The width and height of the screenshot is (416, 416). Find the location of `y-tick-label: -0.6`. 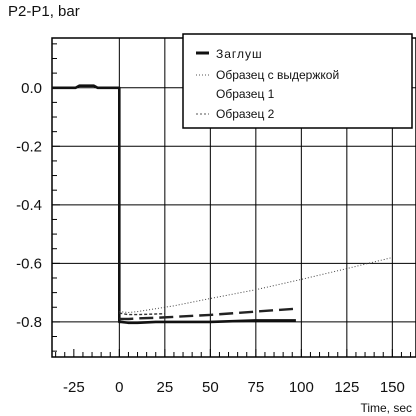

y-tick-label: -0.6 is located at coordinates (29, 263).